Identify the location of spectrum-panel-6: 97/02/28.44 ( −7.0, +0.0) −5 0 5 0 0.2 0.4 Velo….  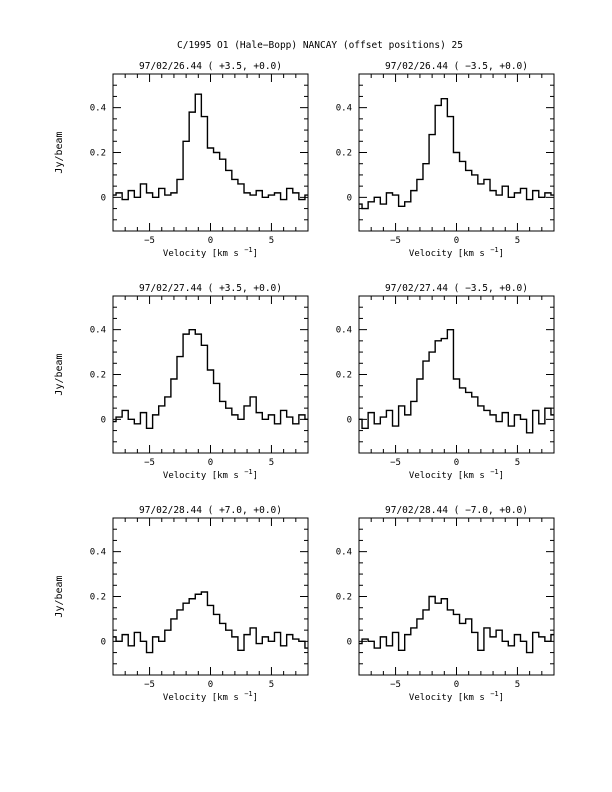
(445, 604).